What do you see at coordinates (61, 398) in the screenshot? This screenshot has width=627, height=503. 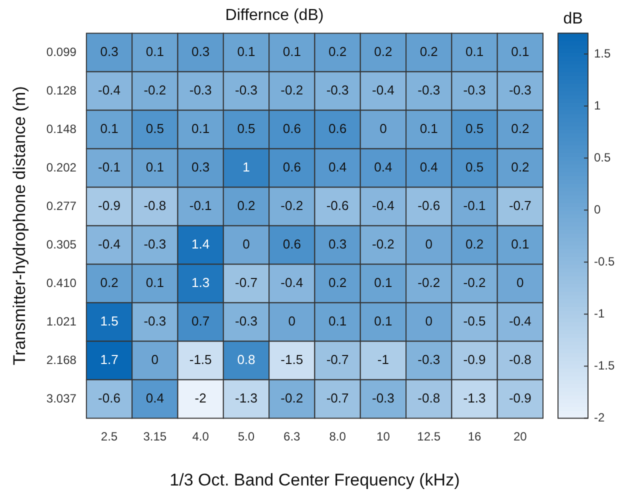 I see `y-tick-label: 3.037` at bounding box center [61, 398].